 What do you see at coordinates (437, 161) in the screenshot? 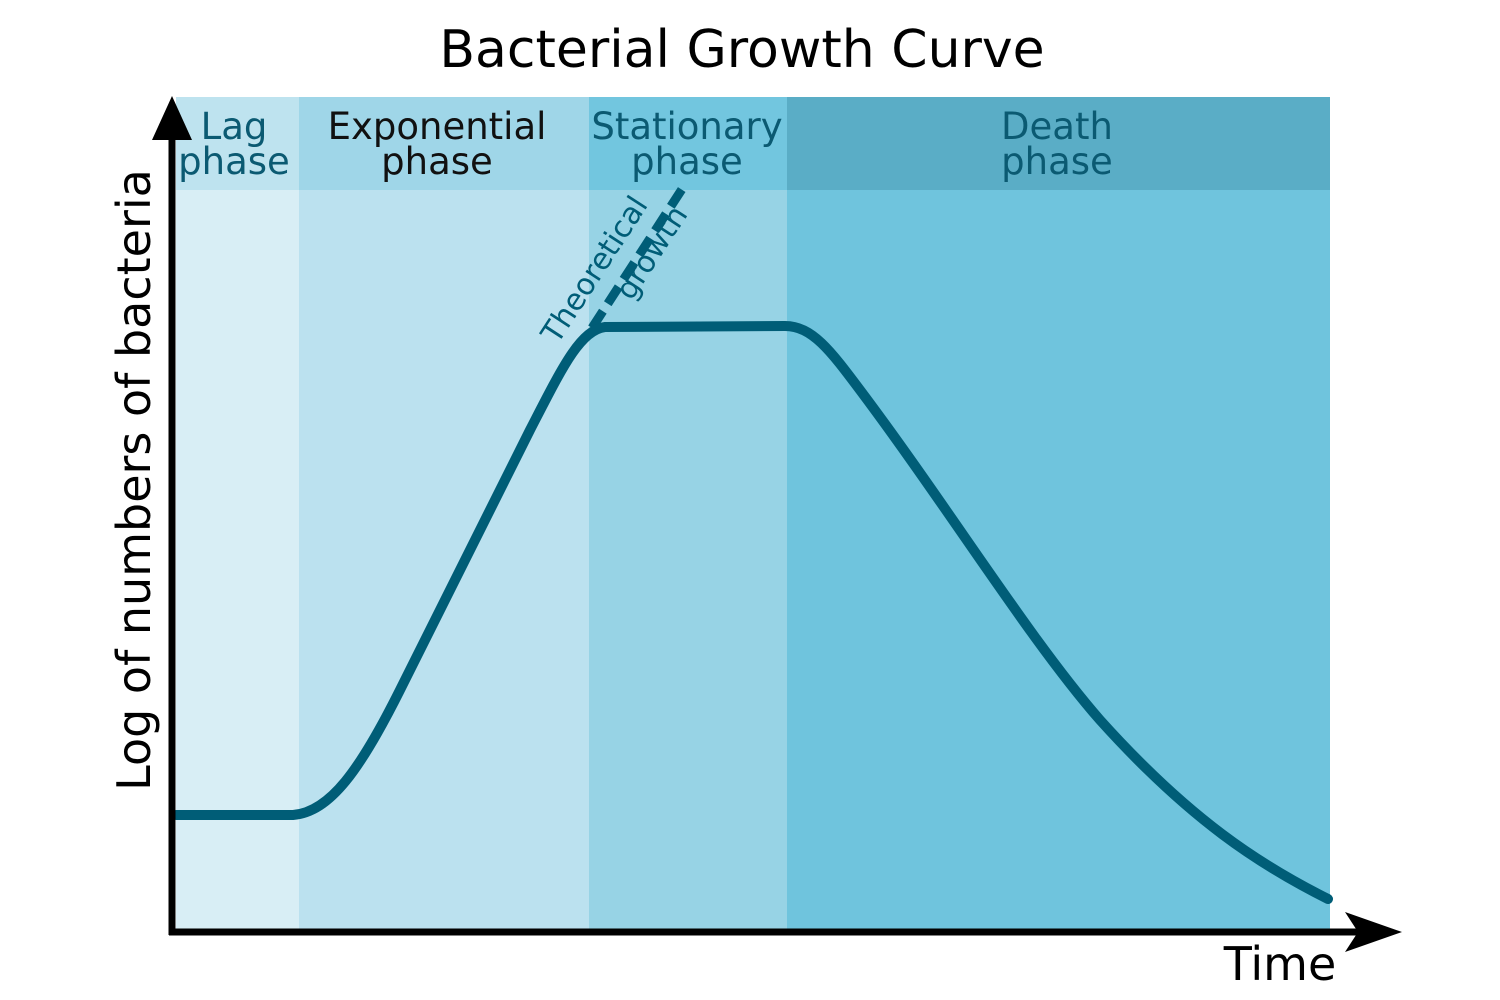
I see `exponential-phase-label: phase` at bounding box center [437, 161].